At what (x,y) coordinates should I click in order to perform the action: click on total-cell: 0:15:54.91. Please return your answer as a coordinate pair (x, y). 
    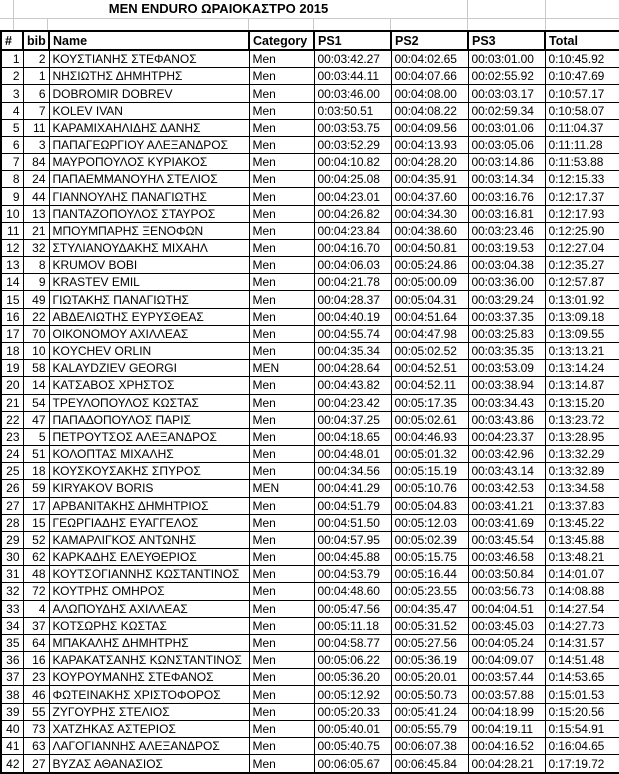
    Looking at the image, I should click on (581, 728).